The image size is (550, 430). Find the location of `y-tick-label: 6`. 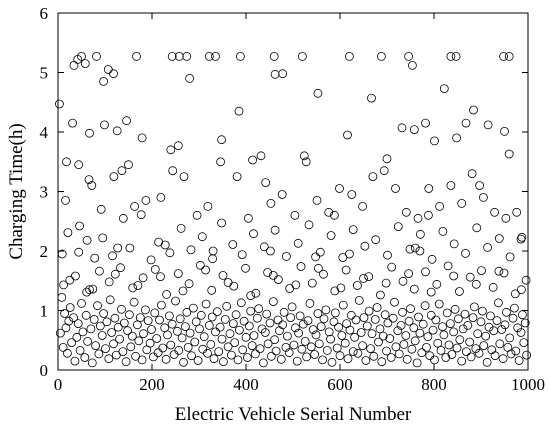

y-tick-label: 6 is located at coordinates (44, 13).